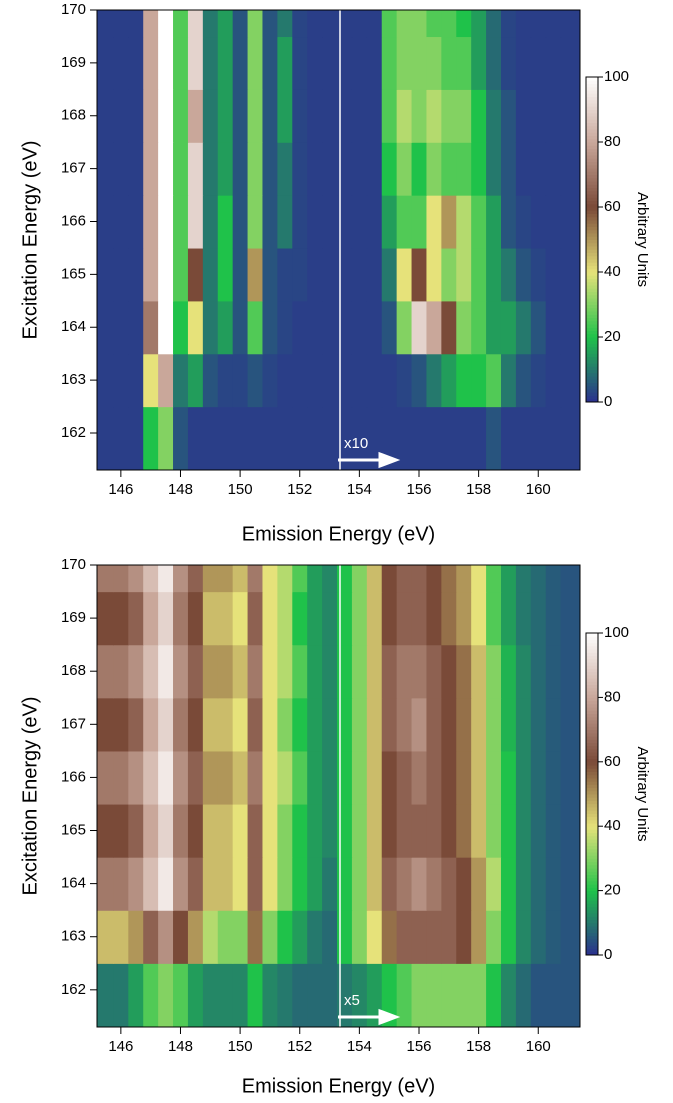  Describe the element at coordinates (73, 776) in the screenshot. I see `y-tick-label: 166` at that location.